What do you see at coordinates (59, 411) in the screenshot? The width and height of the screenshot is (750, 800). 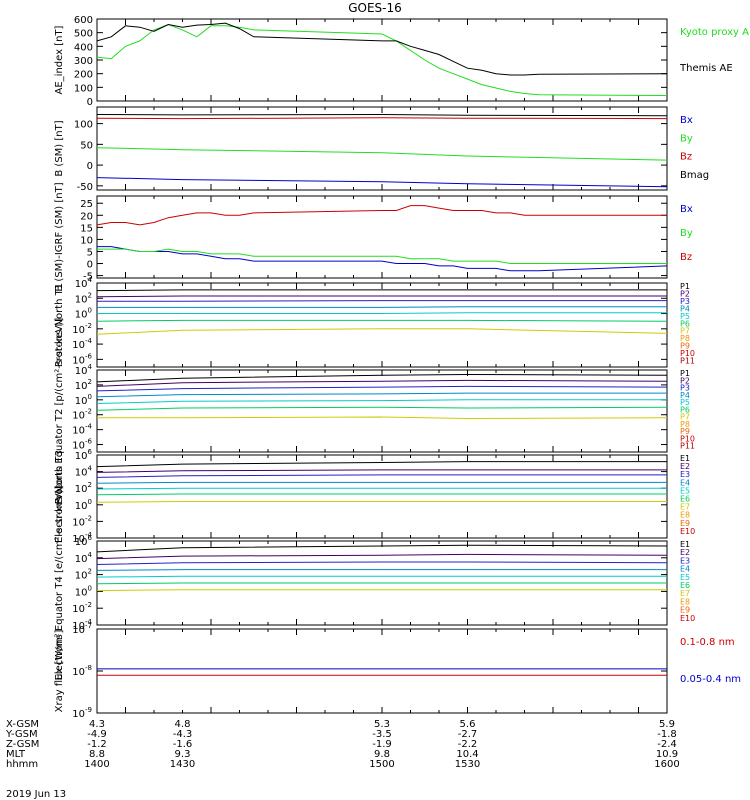 I see `y-axis-label: Protons Equator T2 [p/(cm²-s-sr-keV)]` at bounding box center [59, 411].